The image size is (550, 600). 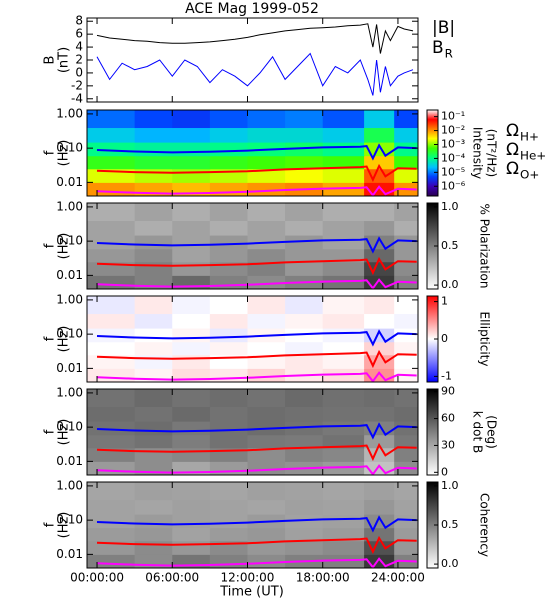 I want to click on chart-title: ACE Mag 1999-052, so click(x=252, y=9).